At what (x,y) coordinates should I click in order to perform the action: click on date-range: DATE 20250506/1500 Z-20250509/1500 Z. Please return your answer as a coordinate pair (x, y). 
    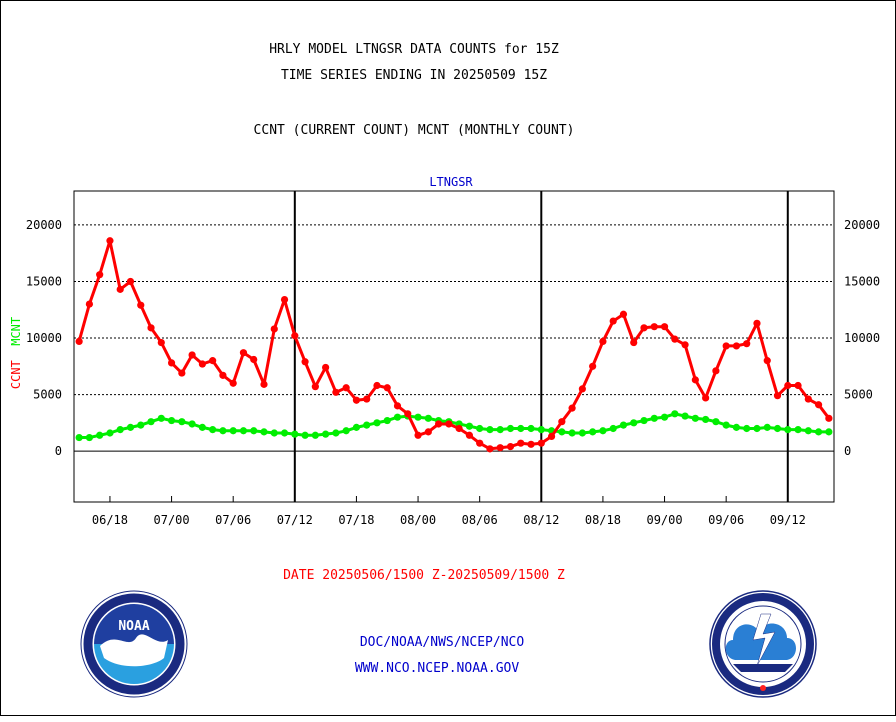
    Looking at the image, I should click on (424, 575).